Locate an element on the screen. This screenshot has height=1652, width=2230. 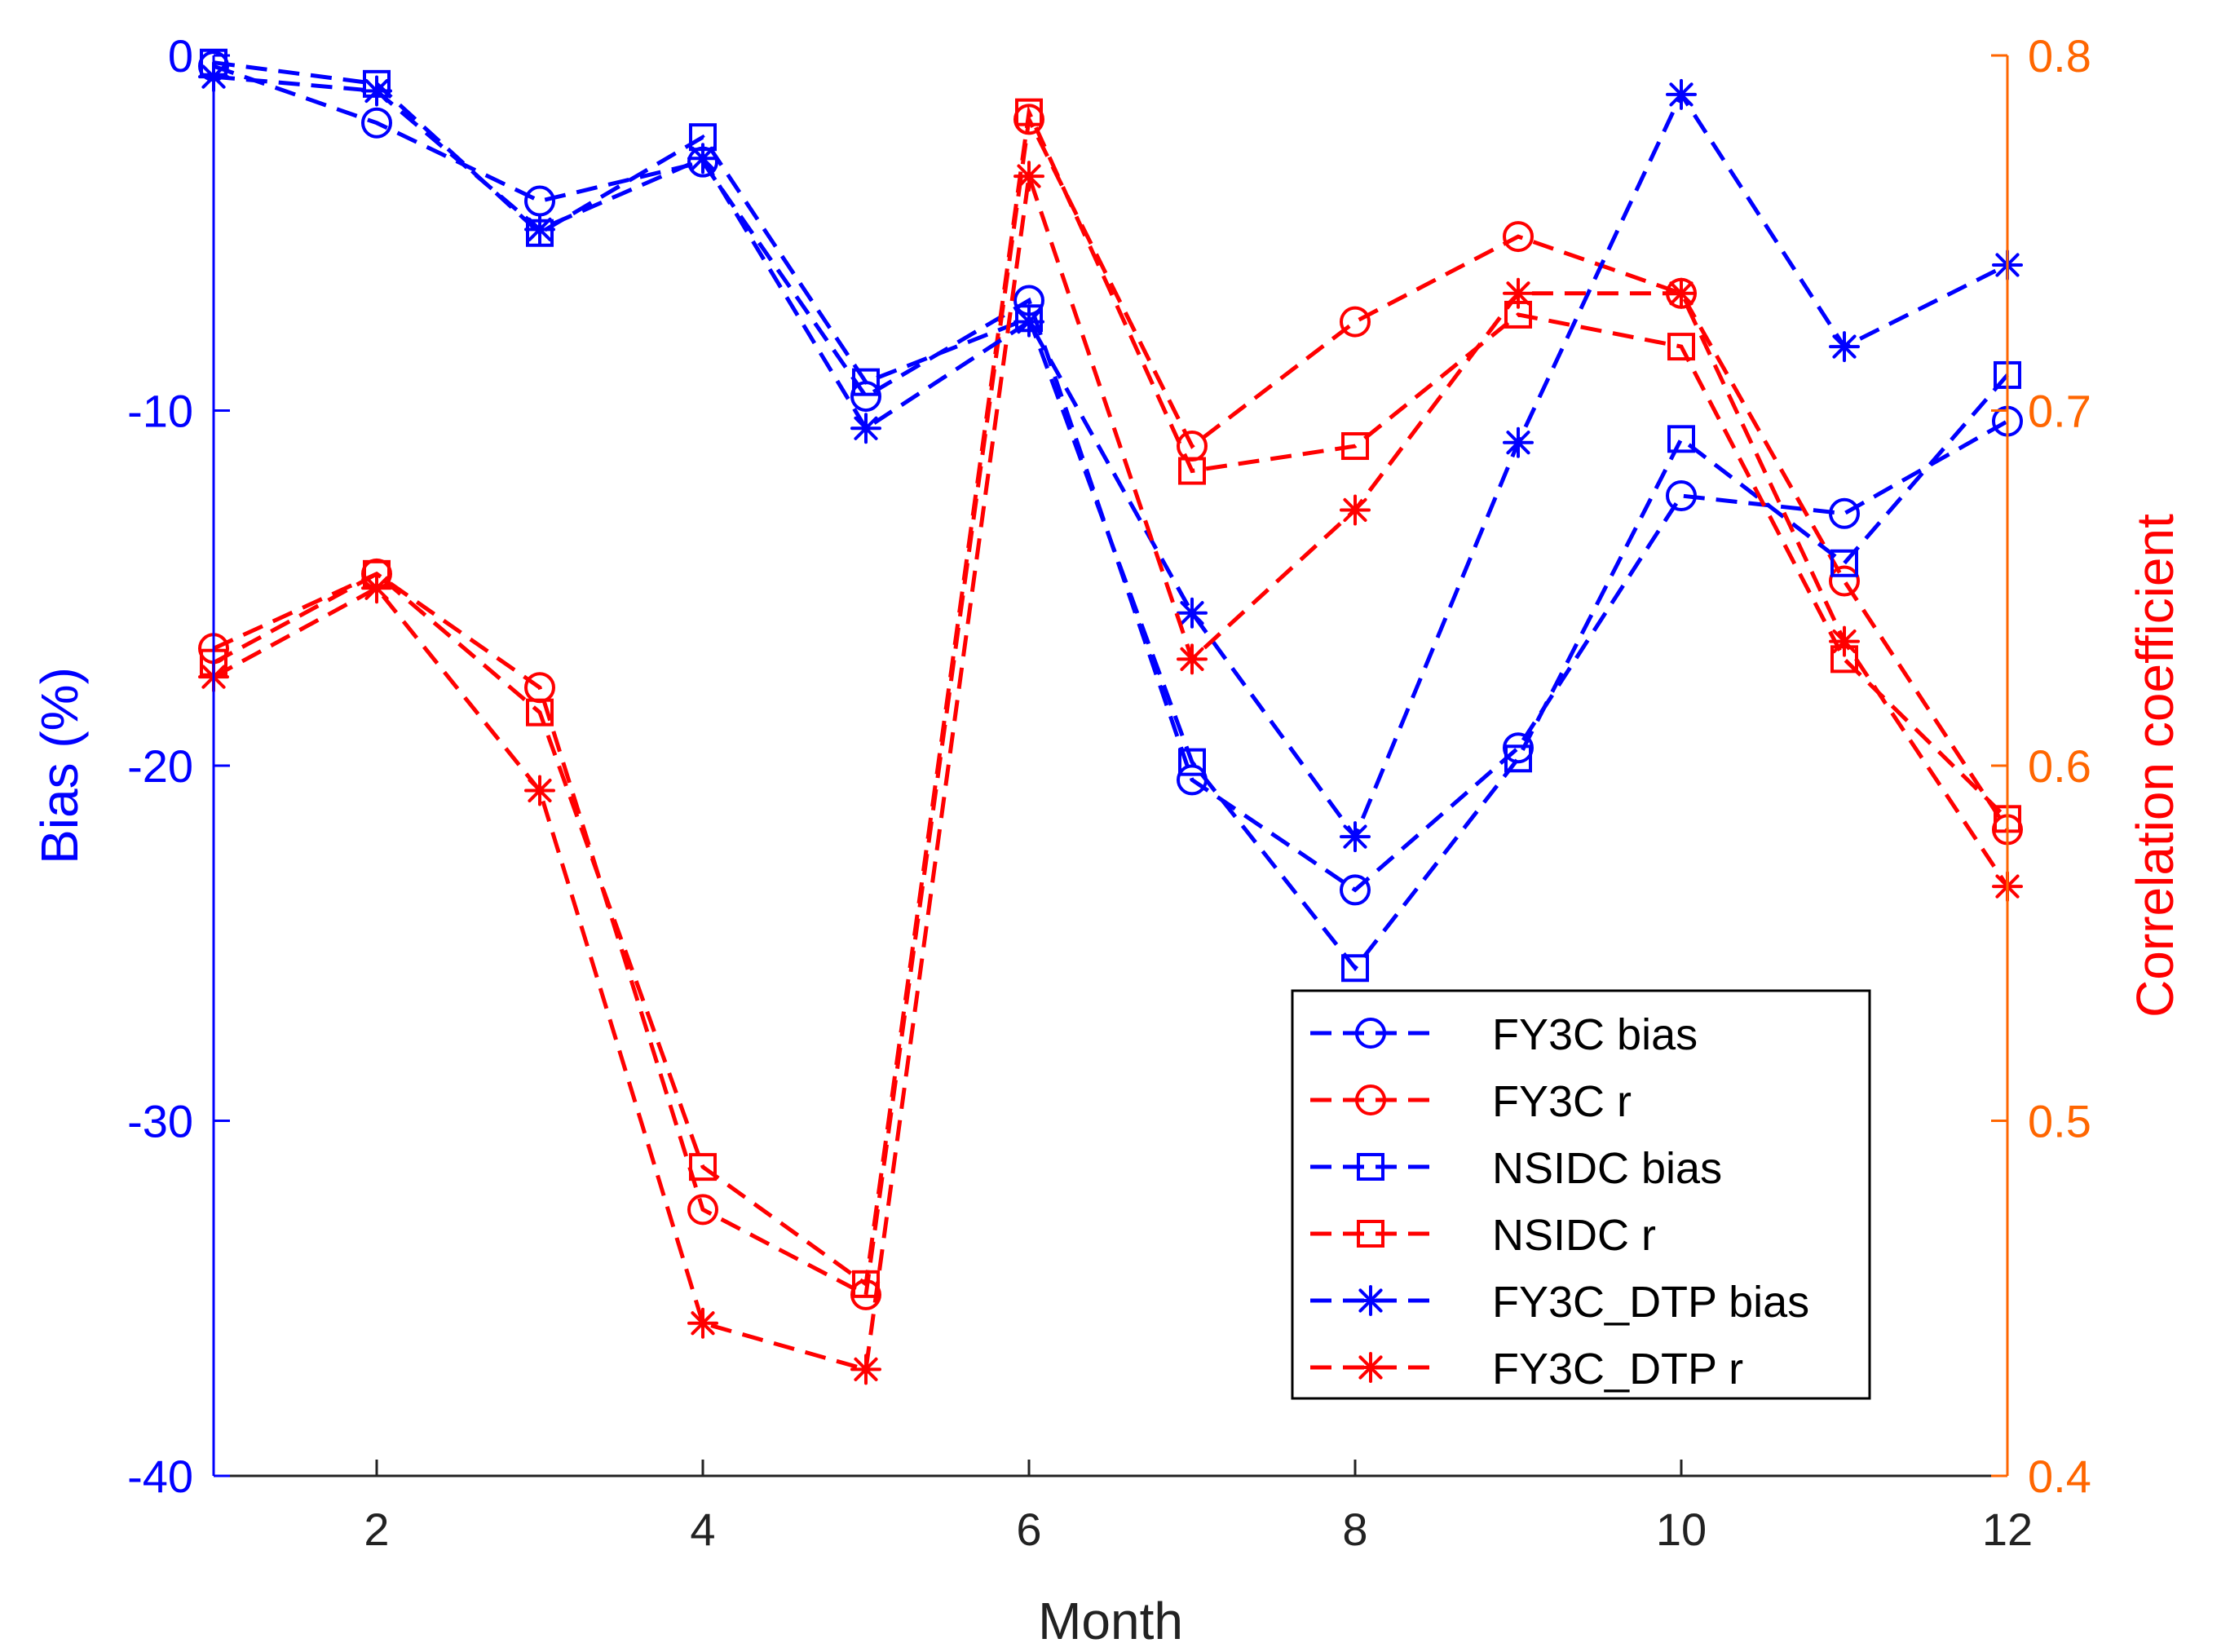
legend-label: FY3C_DTP bias is located at coordinates (1651, 1302).